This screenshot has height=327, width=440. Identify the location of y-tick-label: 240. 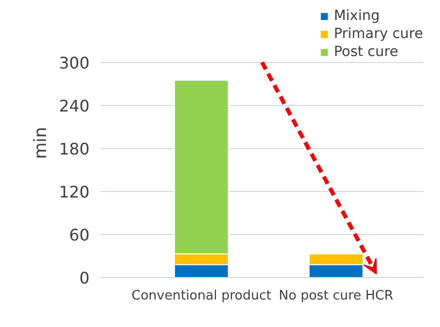
(74, 106).